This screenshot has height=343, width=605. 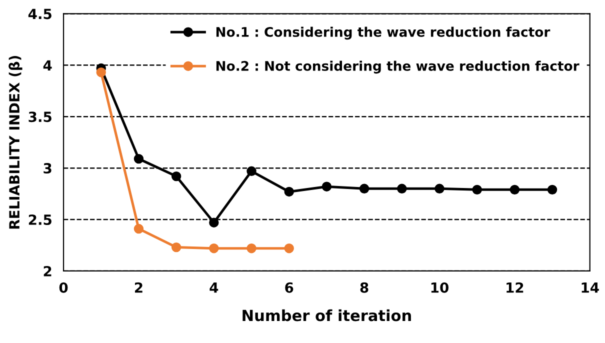 What do you see at coordinates (40, 219) in the screenshot?
I see `y-tick-label: 2.5` at bounding box center [40, 219].